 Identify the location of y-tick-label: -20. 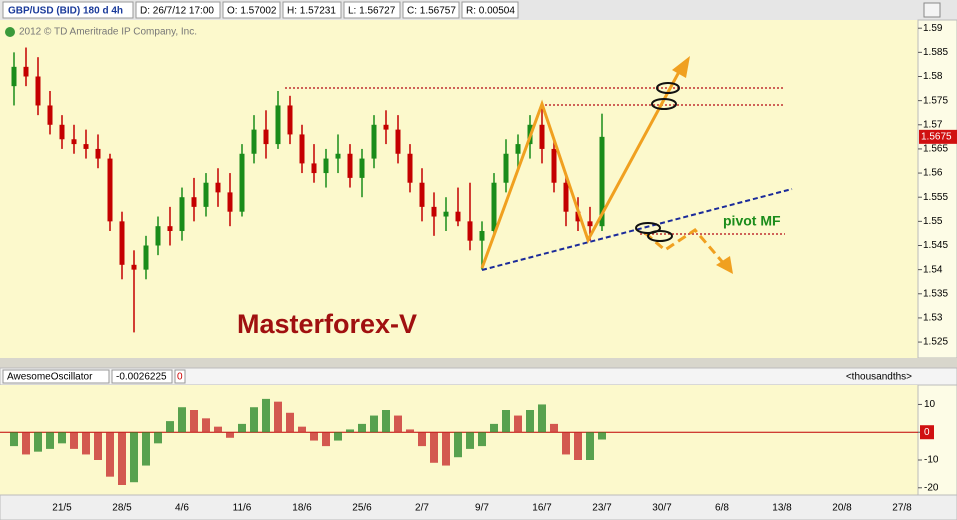
(931, 487).